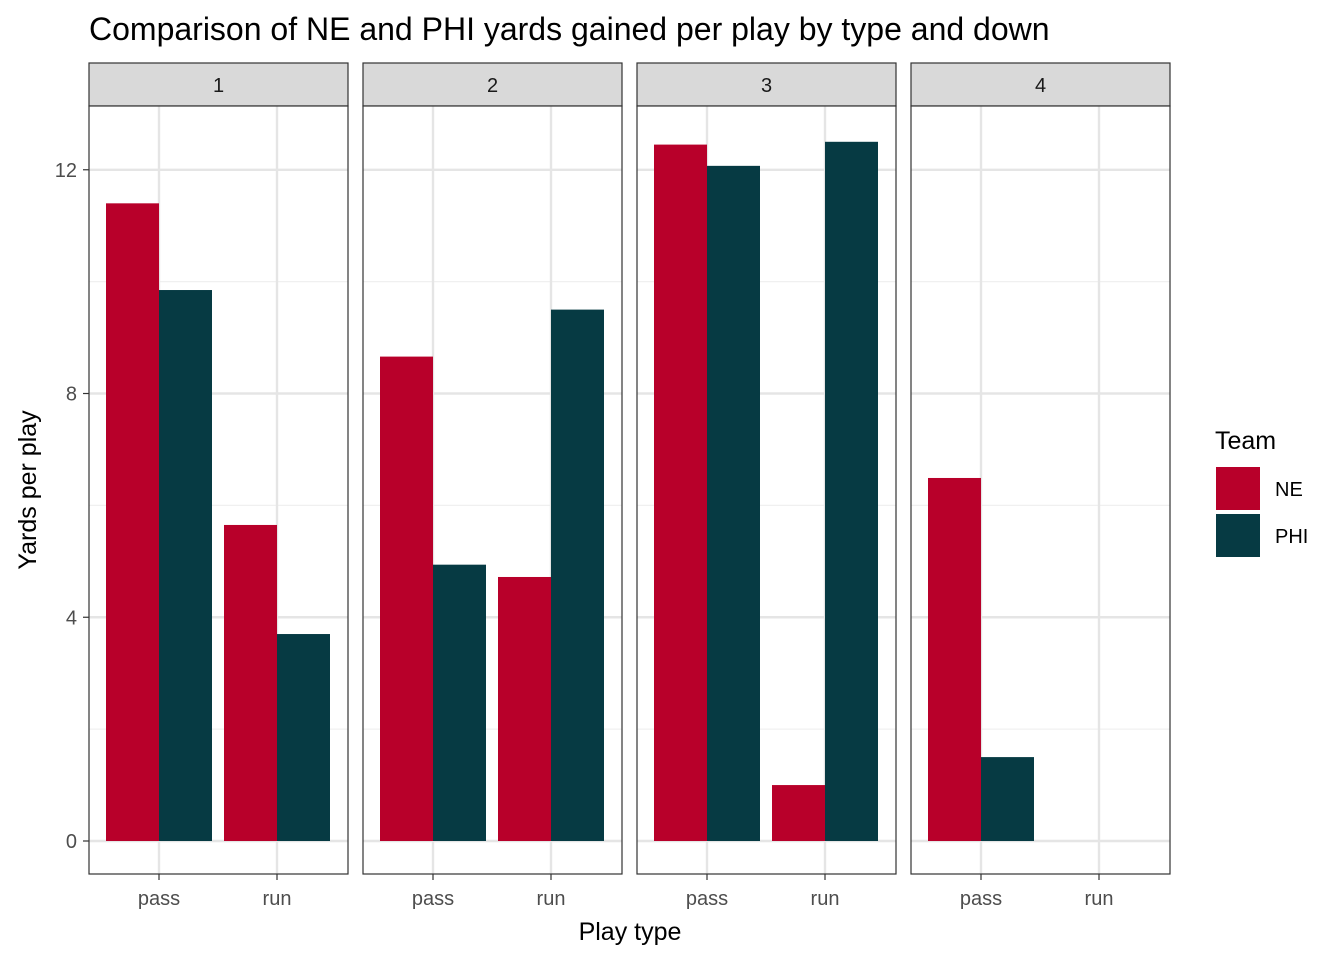  Describe the element at coordinates (1238, 535) in the screenshot. I see `legend-key-phi` at that location.